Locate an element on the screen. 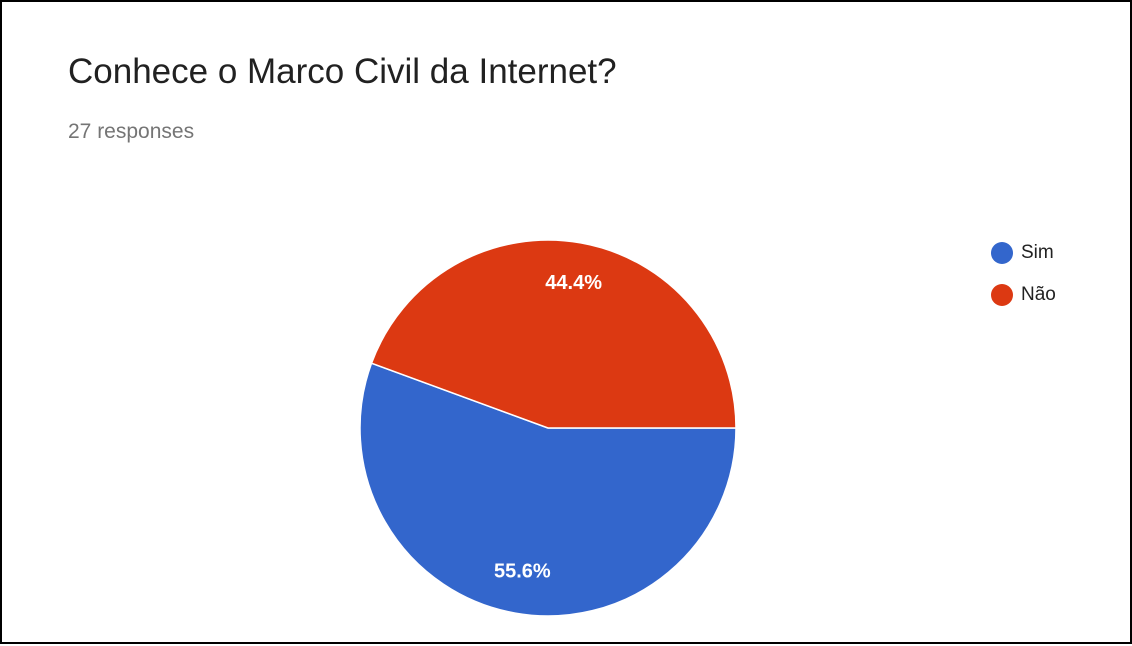 Image resolution: width=1132 pixels, height=646 pixels. pie-labels: 55.6% 44.4% is located at coordinates (548, 427).